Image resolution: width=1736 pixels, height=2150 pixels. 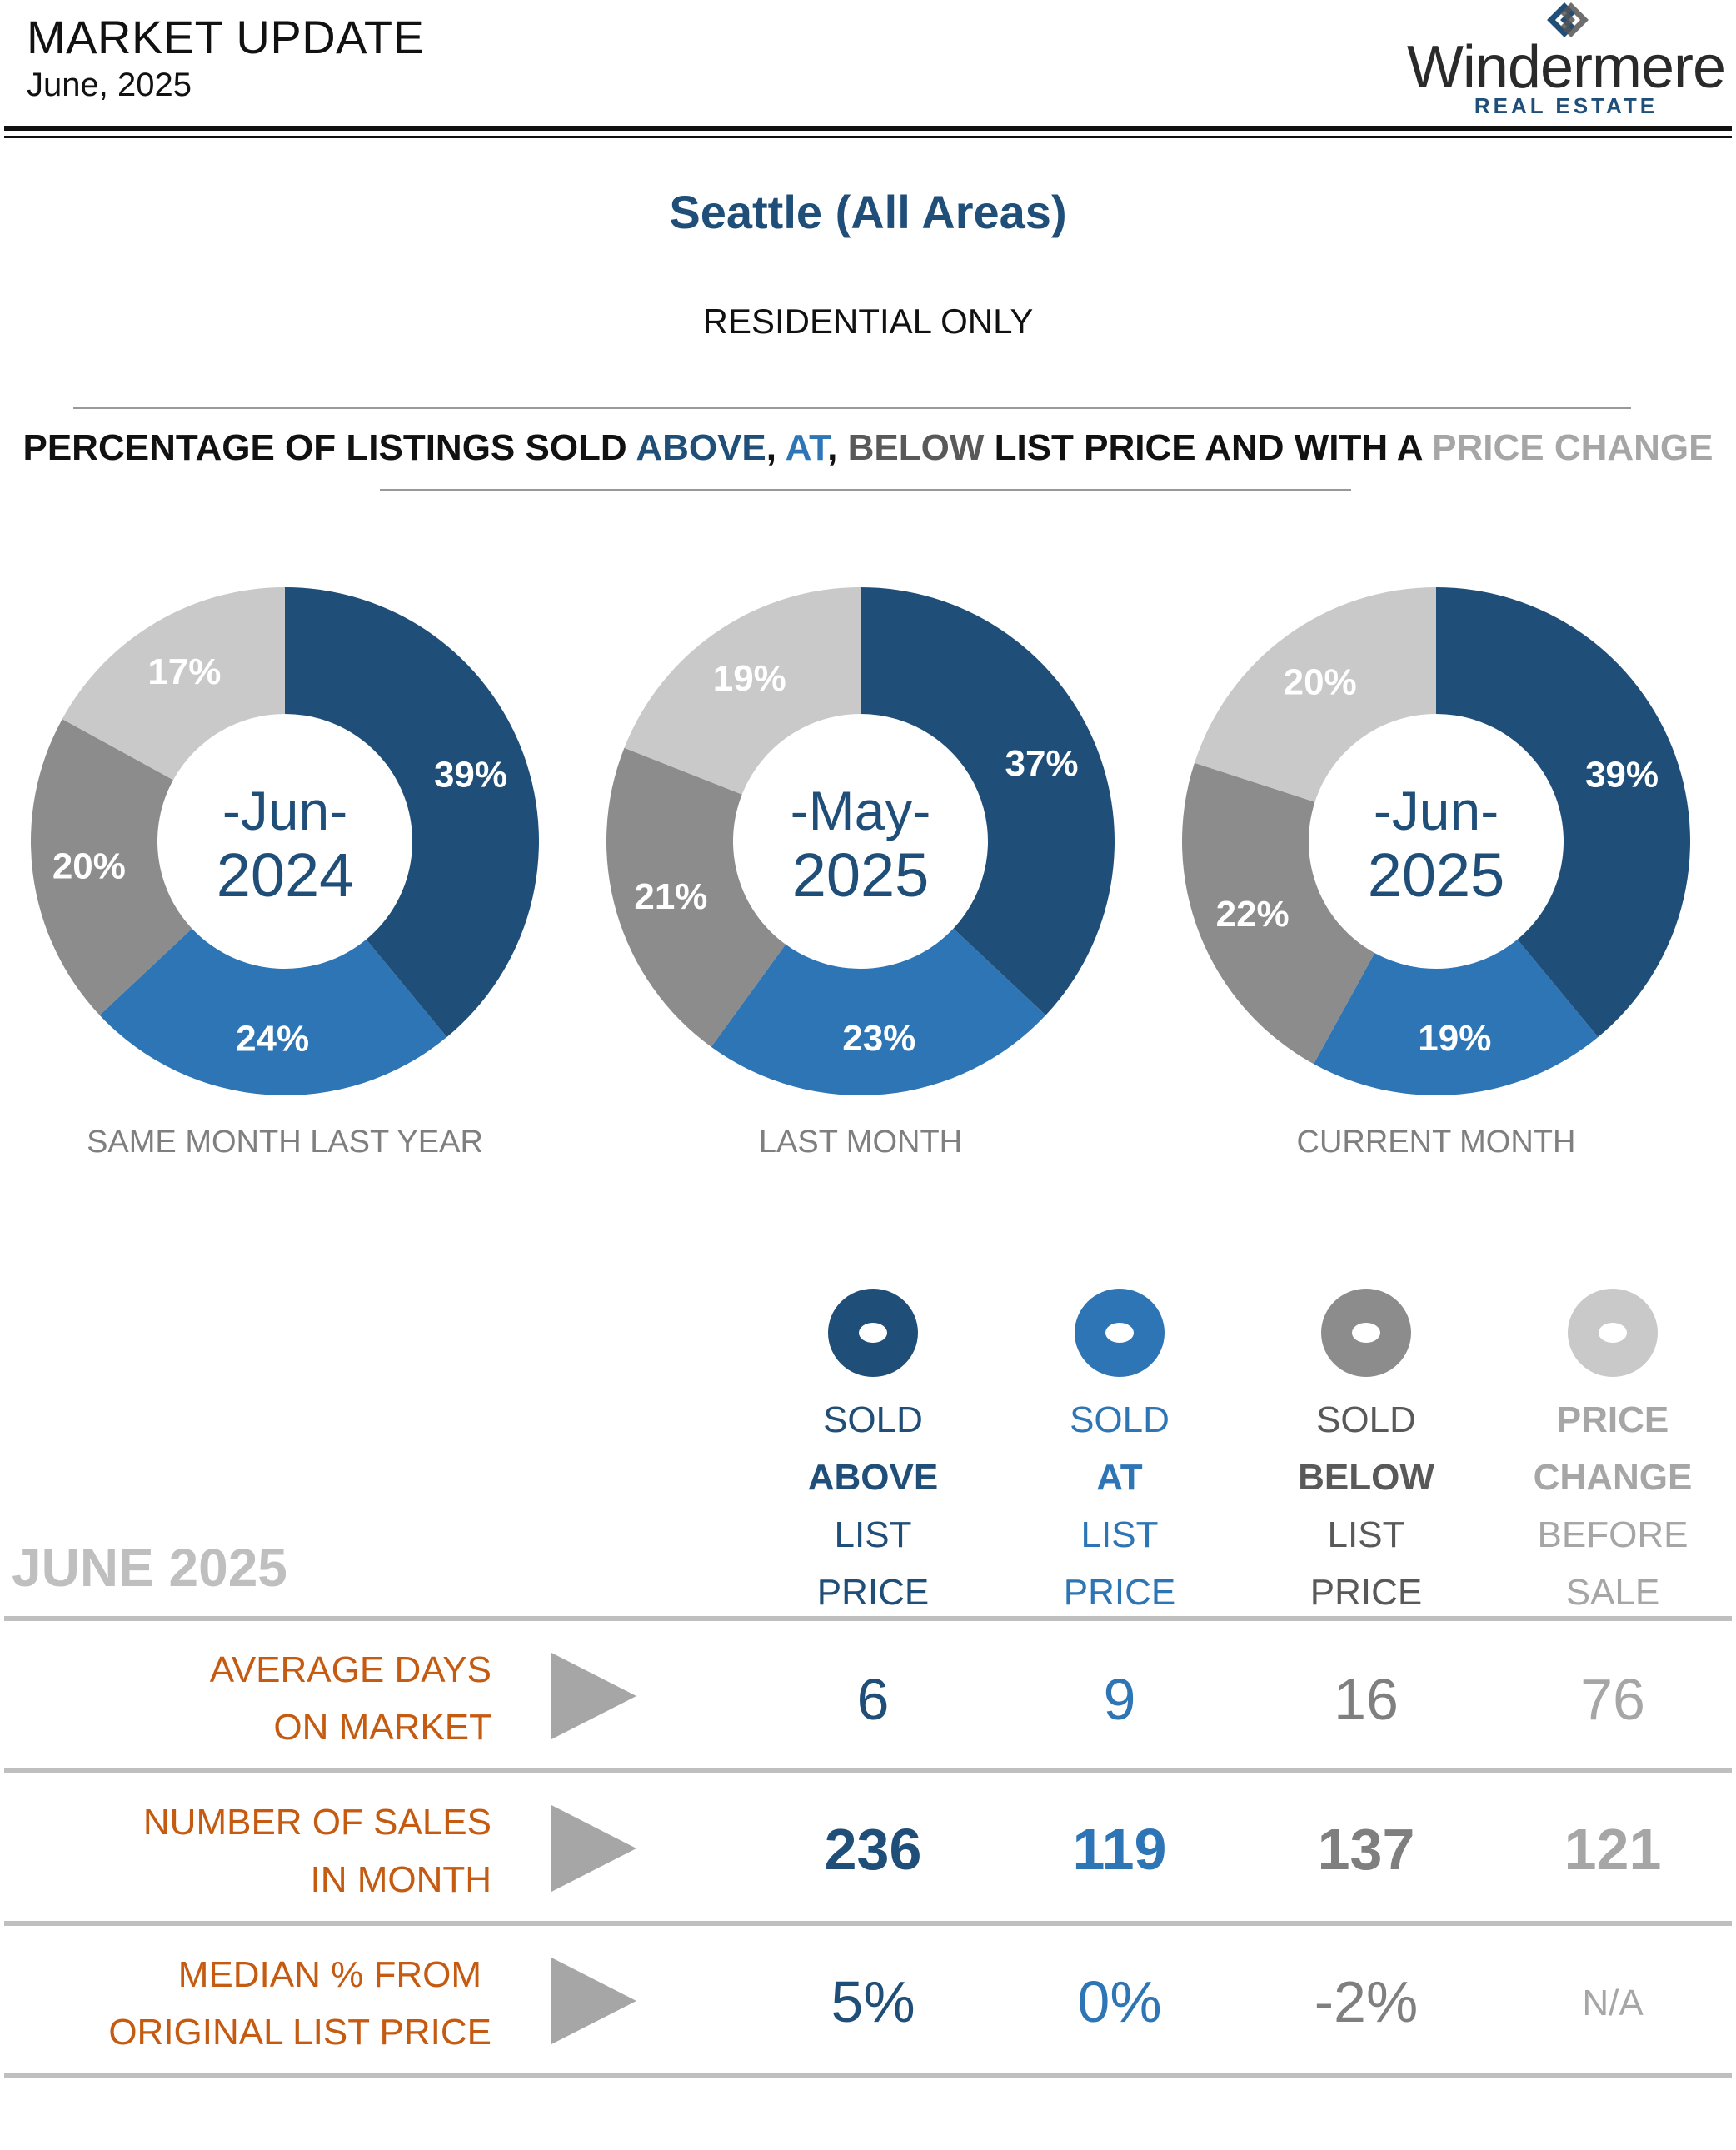 I want to click on windermere-logo: Windermere REAL ESTATE, so click(x=1566, y=63).